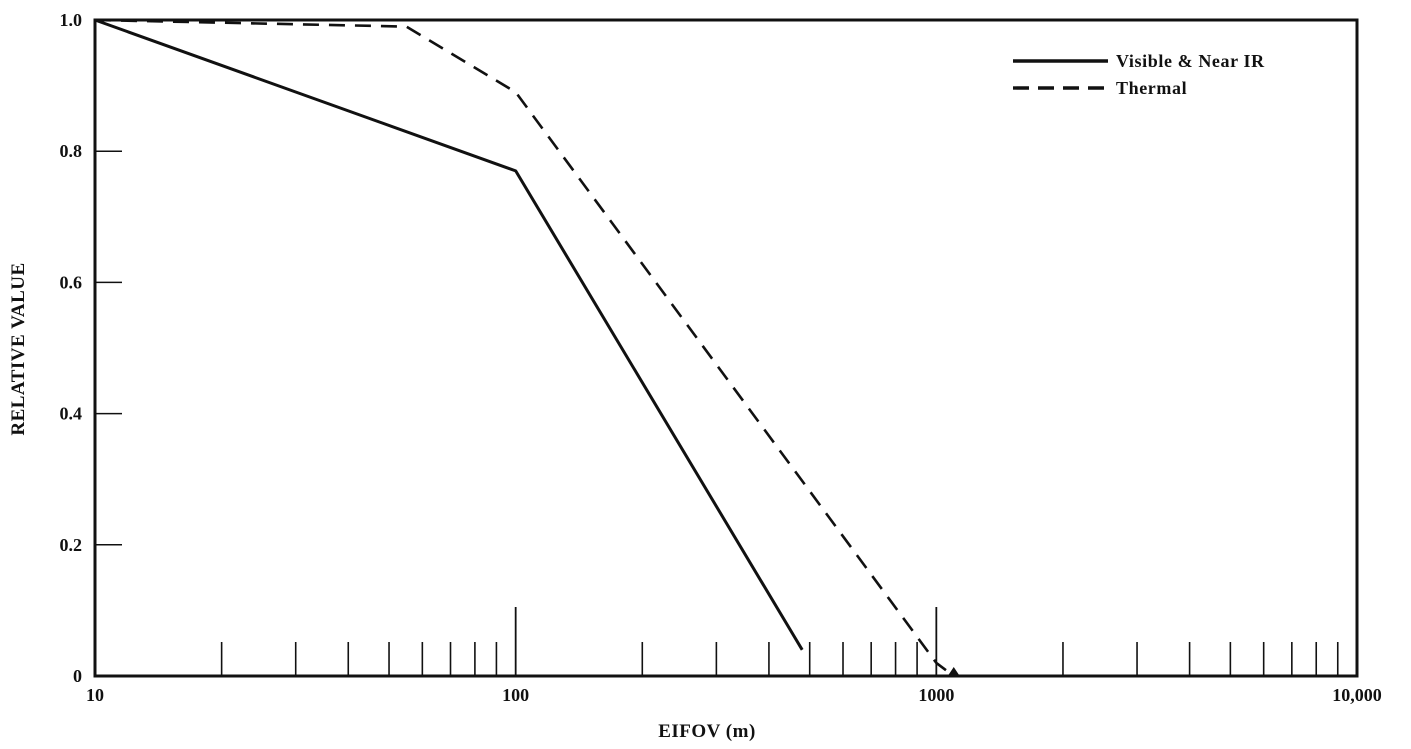  What do you see at coordinates (1357, 695) in the screenshot?
I see `x-tick-label: 10,000` at bounding box center [1357, 695].